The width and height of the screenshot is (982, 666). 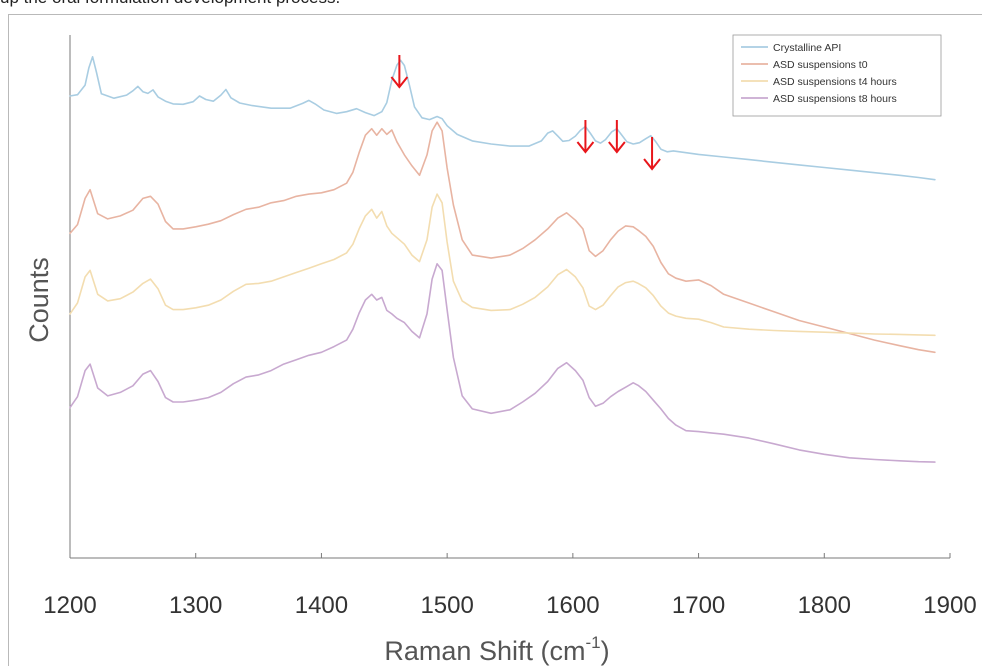 What do you see at coordinates (484, 651) in the screenshot?
I see `x-axis-title-main: Raman Shift (cm` at bounding box center [484, 651].